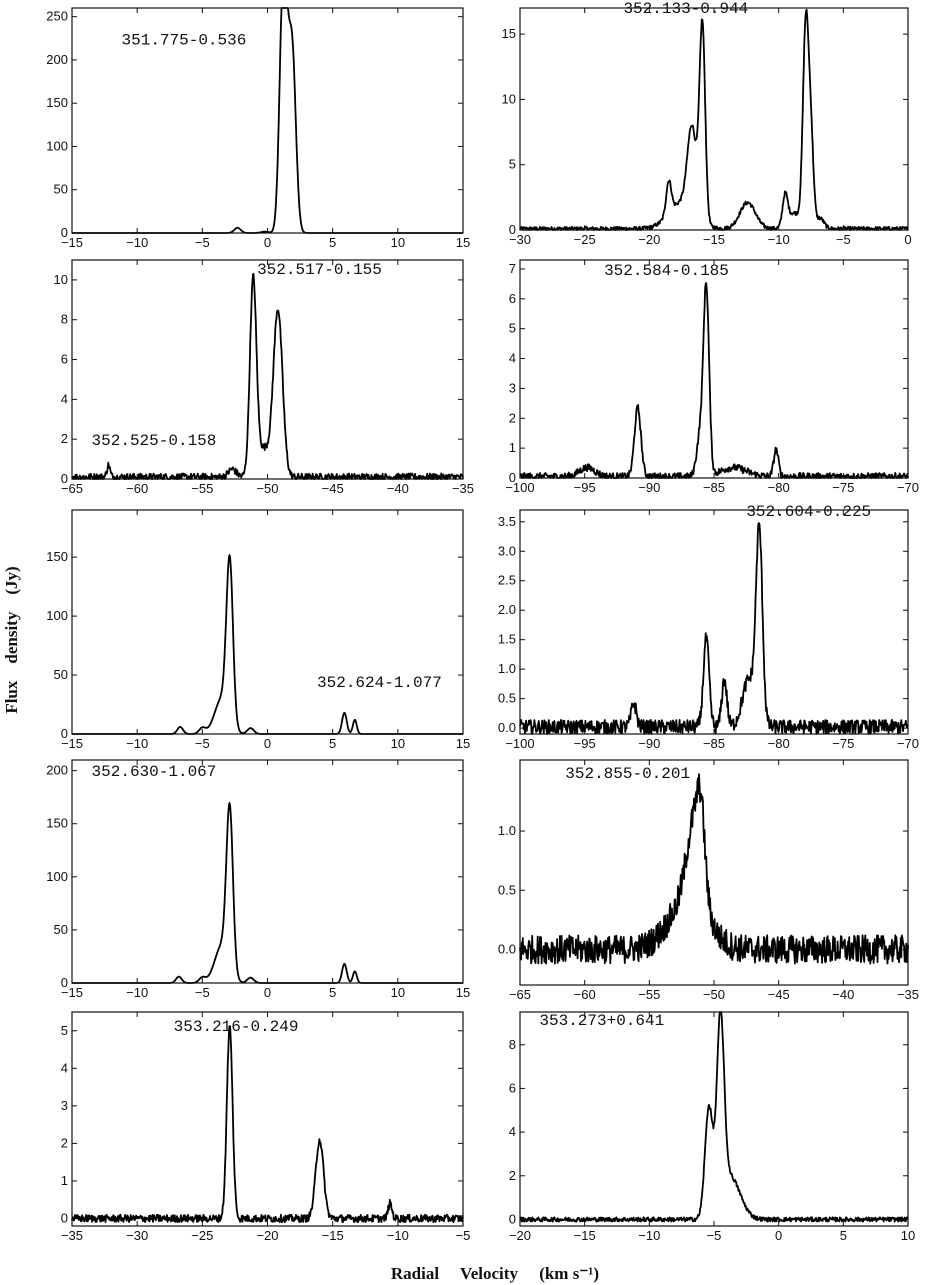 This screenshot has height=1285, width=927. Describe the element at coordinates (61, 189) in the screenshot. I see `y-tick-label: 50` at that location.